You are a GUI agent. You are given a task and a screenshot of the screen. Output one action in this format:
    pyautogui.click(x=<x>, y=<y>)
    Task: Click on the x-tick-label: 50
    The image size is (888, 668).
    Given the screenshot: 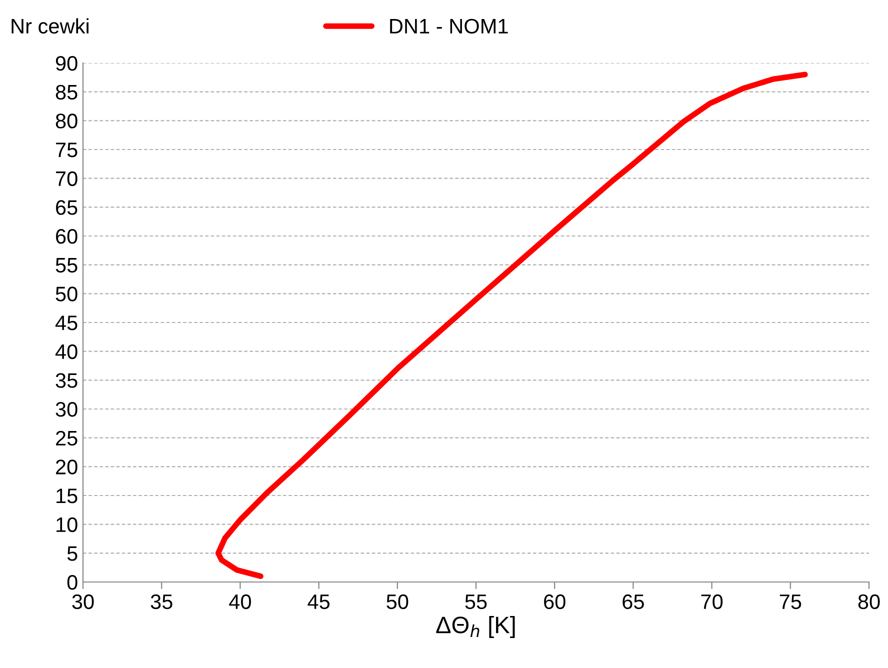 What is the action you would take?
    pyautogui.click(x=397, y=602)
    